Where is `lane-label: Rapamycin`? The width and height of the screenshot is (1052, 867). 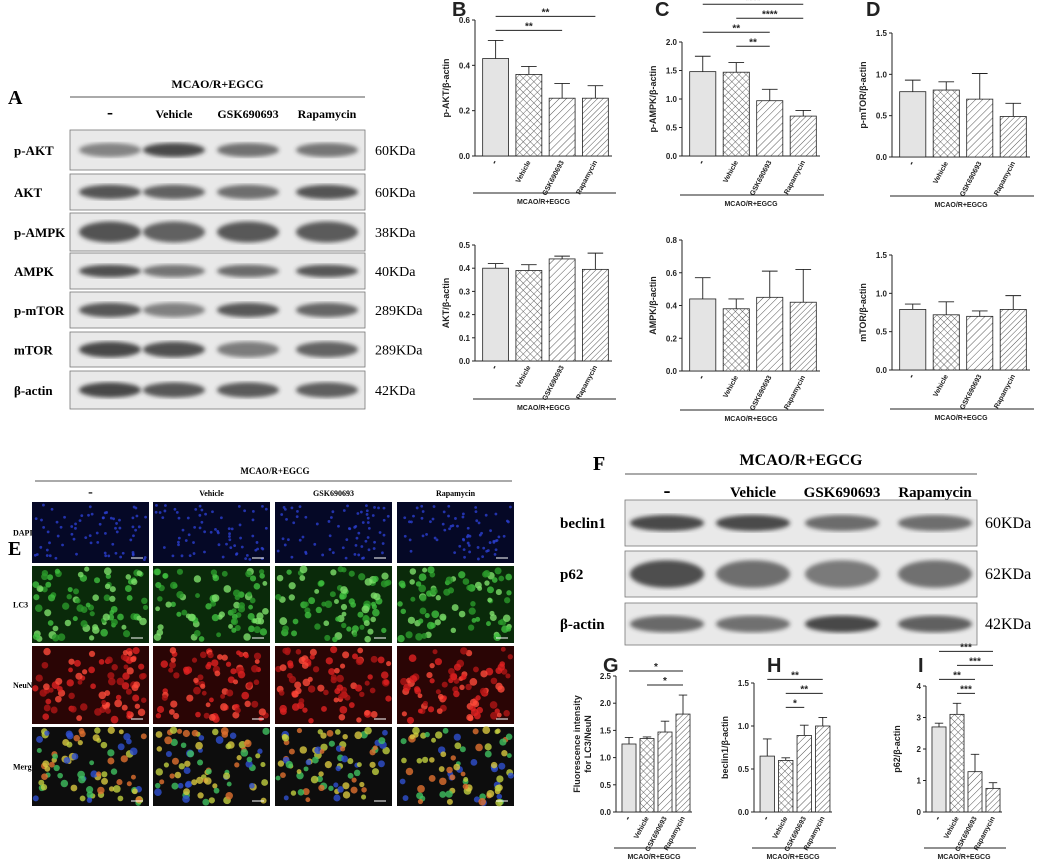 lane-label: Rapamycin is located at coordinates (935, 493).